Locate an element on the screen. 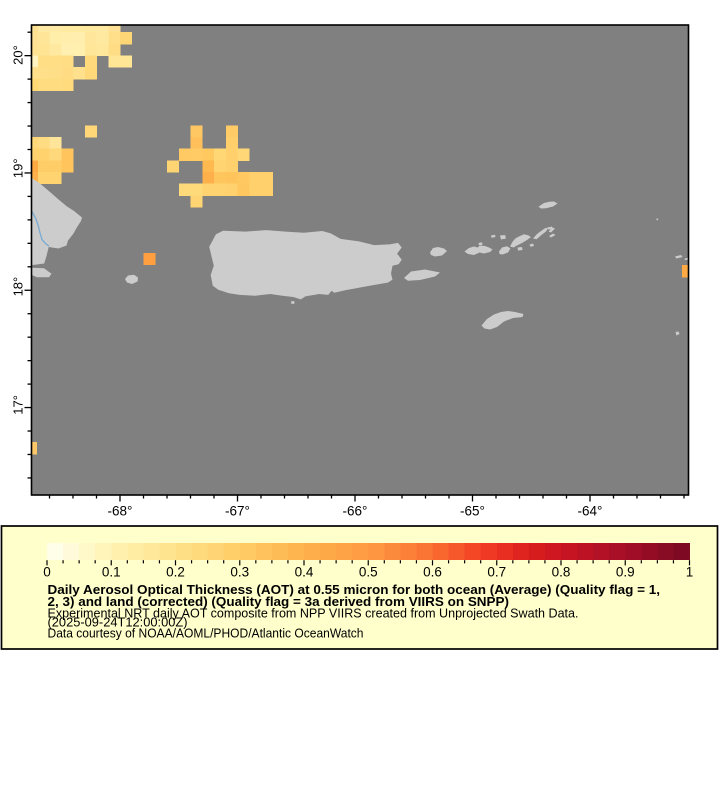 The width and height of the screenshot is (720, 800). svg-text: 0.8 is located at coordinates (561, 572).